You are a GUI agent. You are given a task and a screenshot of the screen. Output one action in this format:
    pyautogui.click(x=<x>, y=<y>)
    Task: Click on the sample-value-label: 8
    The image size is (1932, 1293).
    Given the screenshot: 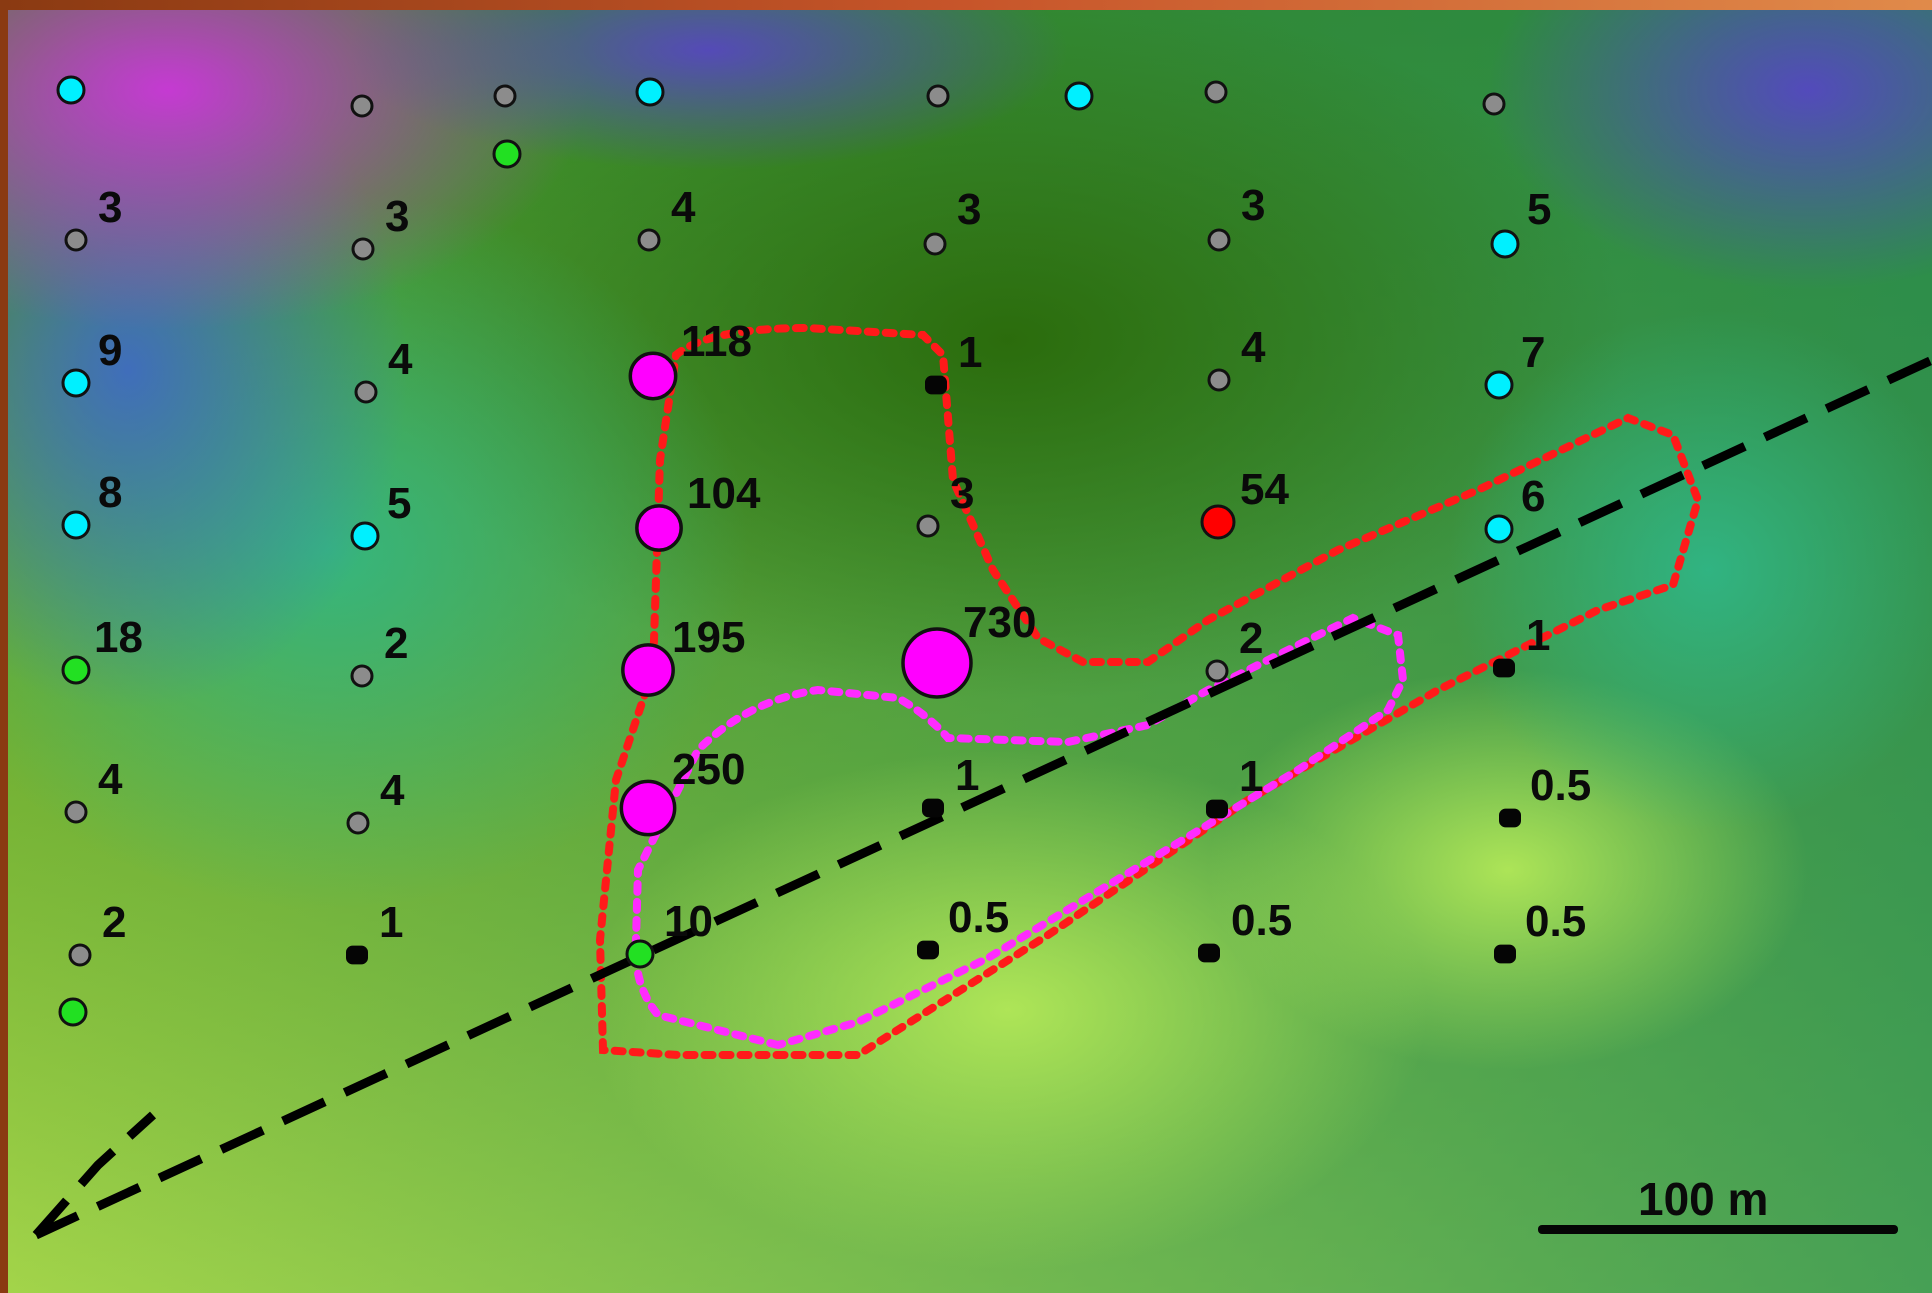 What is the action you would take?
    pyautogui.click(x=110, y=492)
    